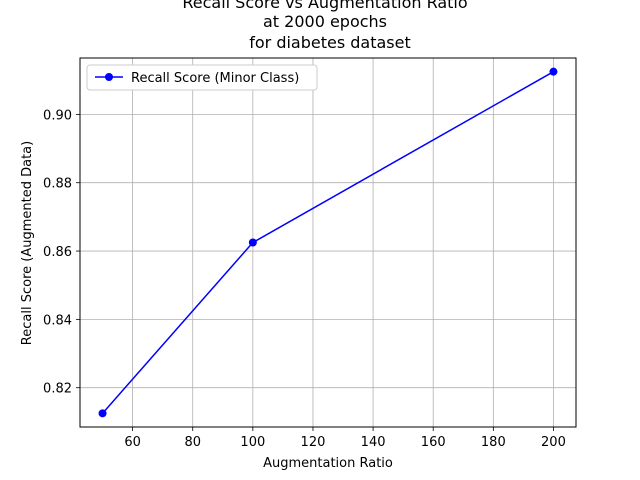 The height and width of the screenshot is (480, 640). Describe the element at coordinates (215, 78) in the screenshot. I see `legend-label: Recall Score (Minor Class)` at that location.